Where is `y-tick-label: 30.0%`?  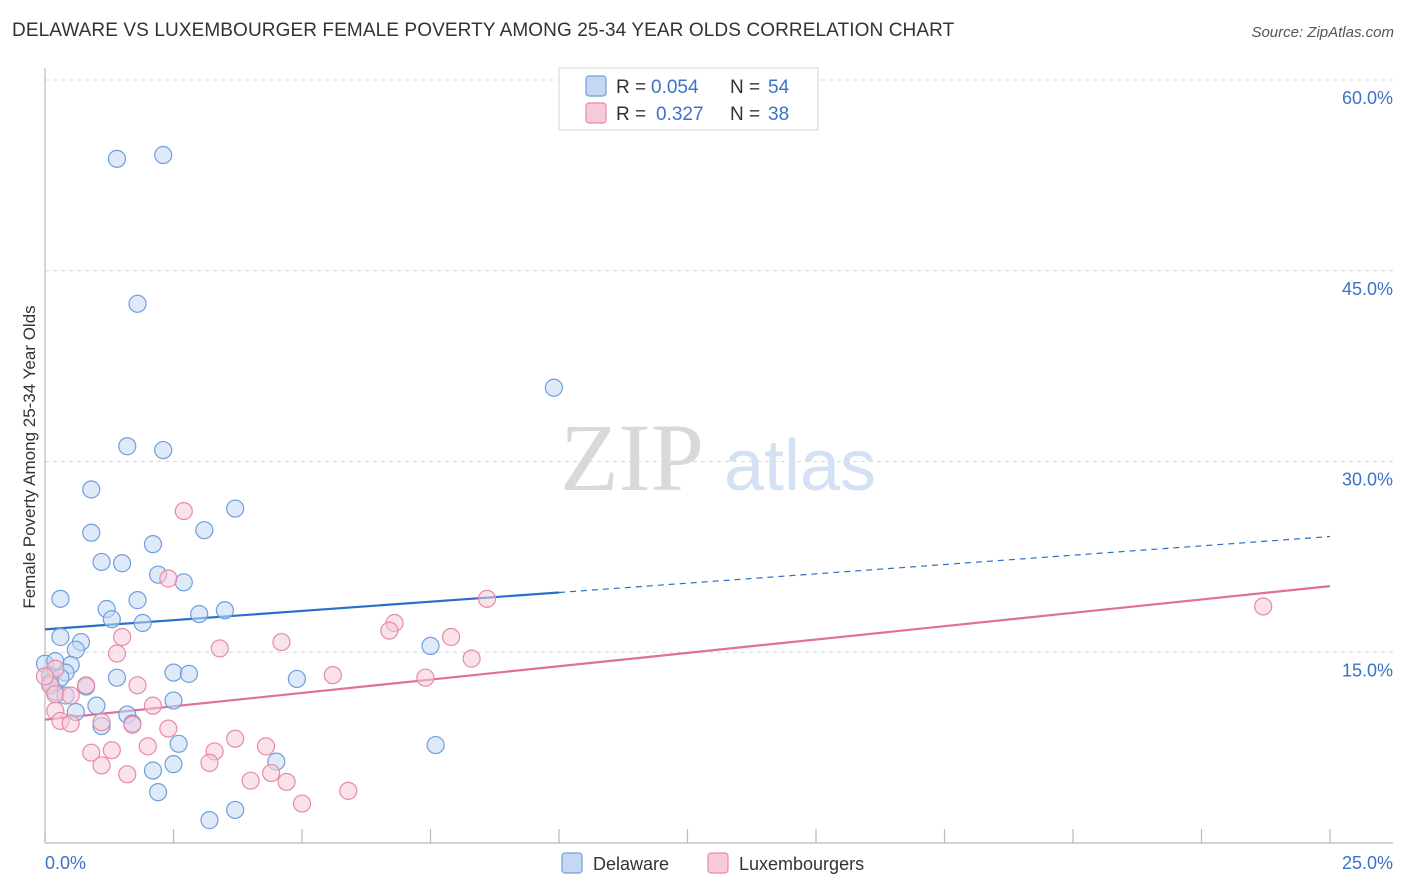 y-tick-label: 30.0% is located at coordinates (1367, 480).